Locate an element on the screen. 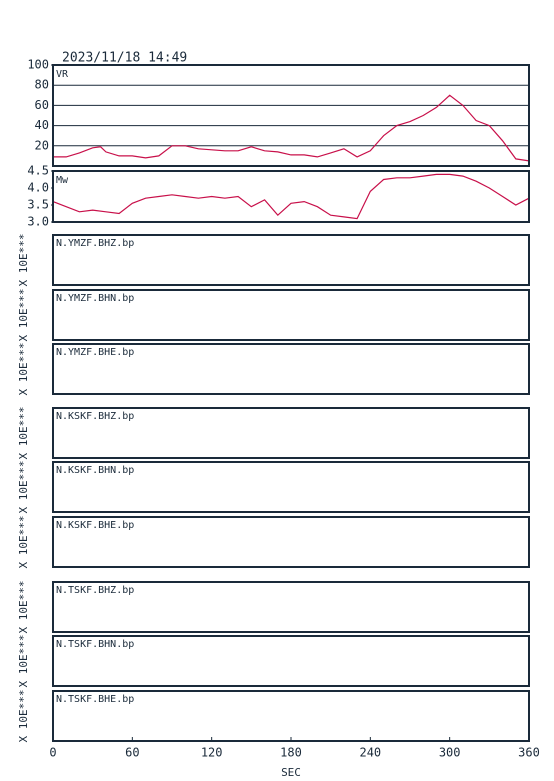 Image resolution: width=554 pixels, height=781 pixels. x-tick-label: 120 is located at coordinates (212, 753).